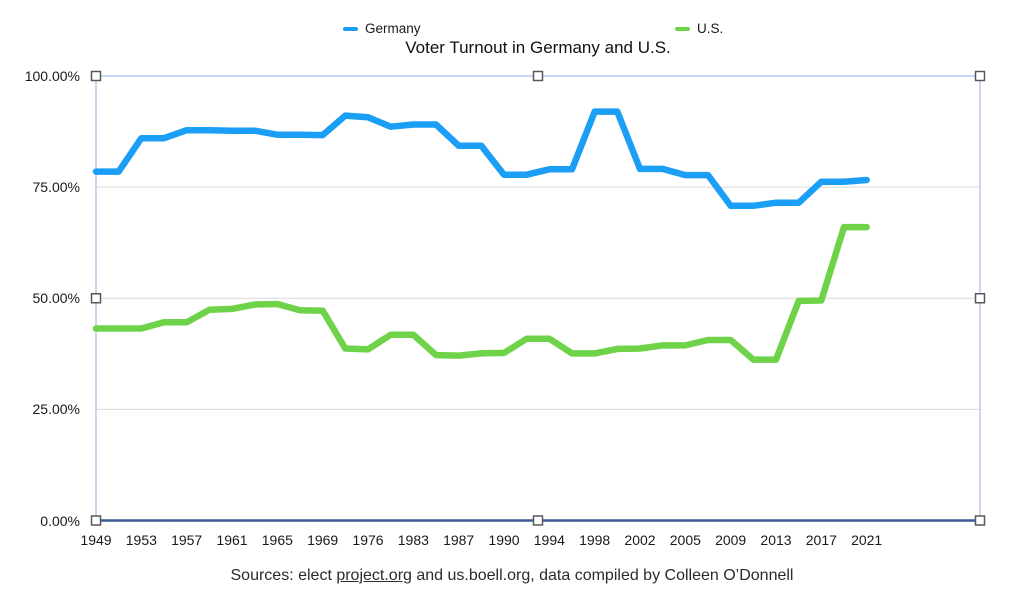 This screenshot has height=610, width=1024. Describe the element at coordinates (232, 540) in the screenshot. I see `x-tick-label: 1961` at that location.